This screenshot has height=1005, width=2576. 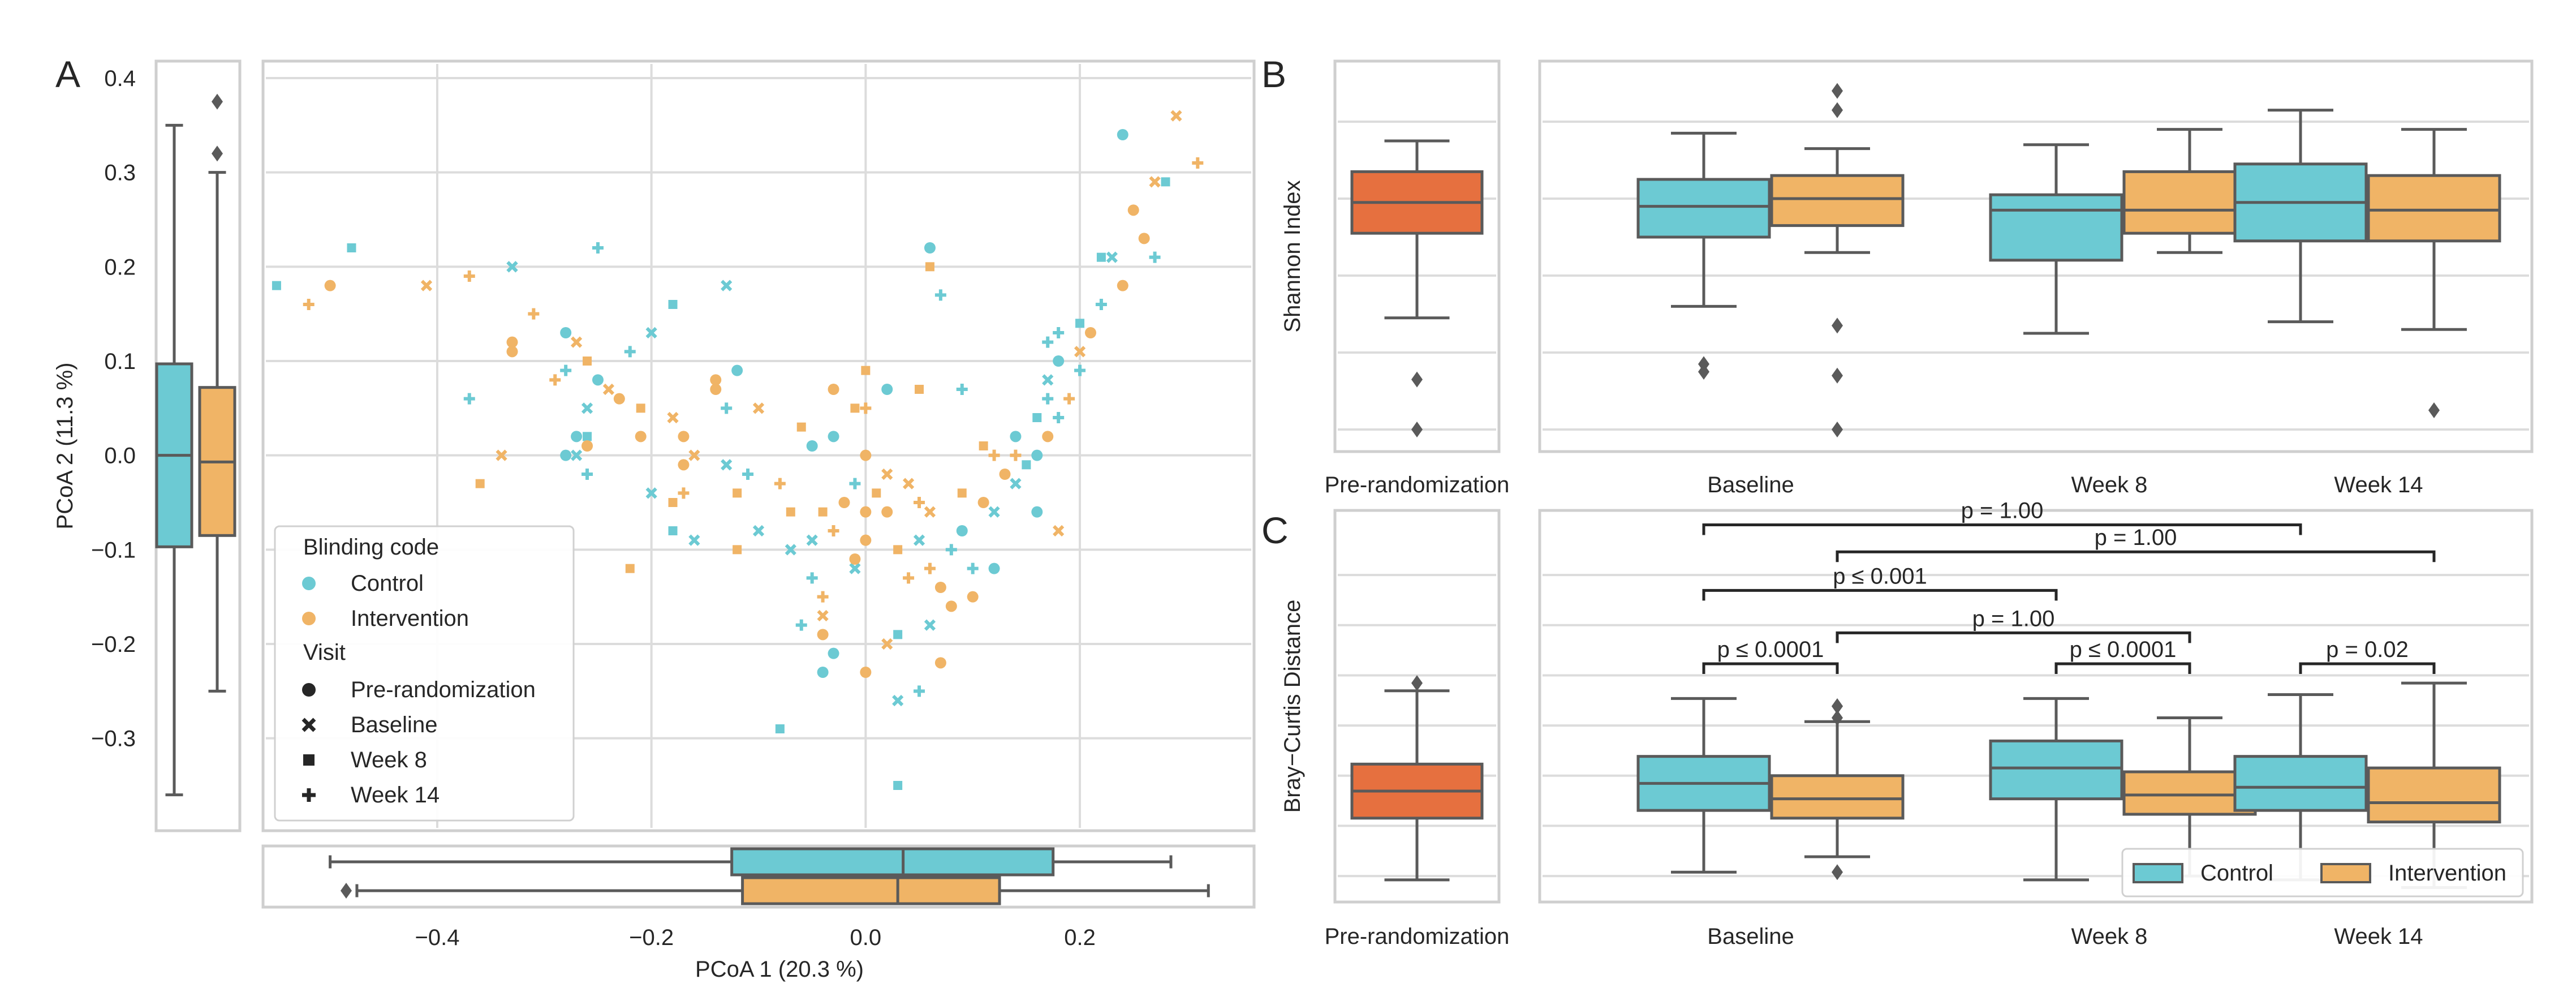 What do you see at coordinates (195, 445) in the screenshot?
I see `a-marginal-box-y` at bounding box center [195, 445].